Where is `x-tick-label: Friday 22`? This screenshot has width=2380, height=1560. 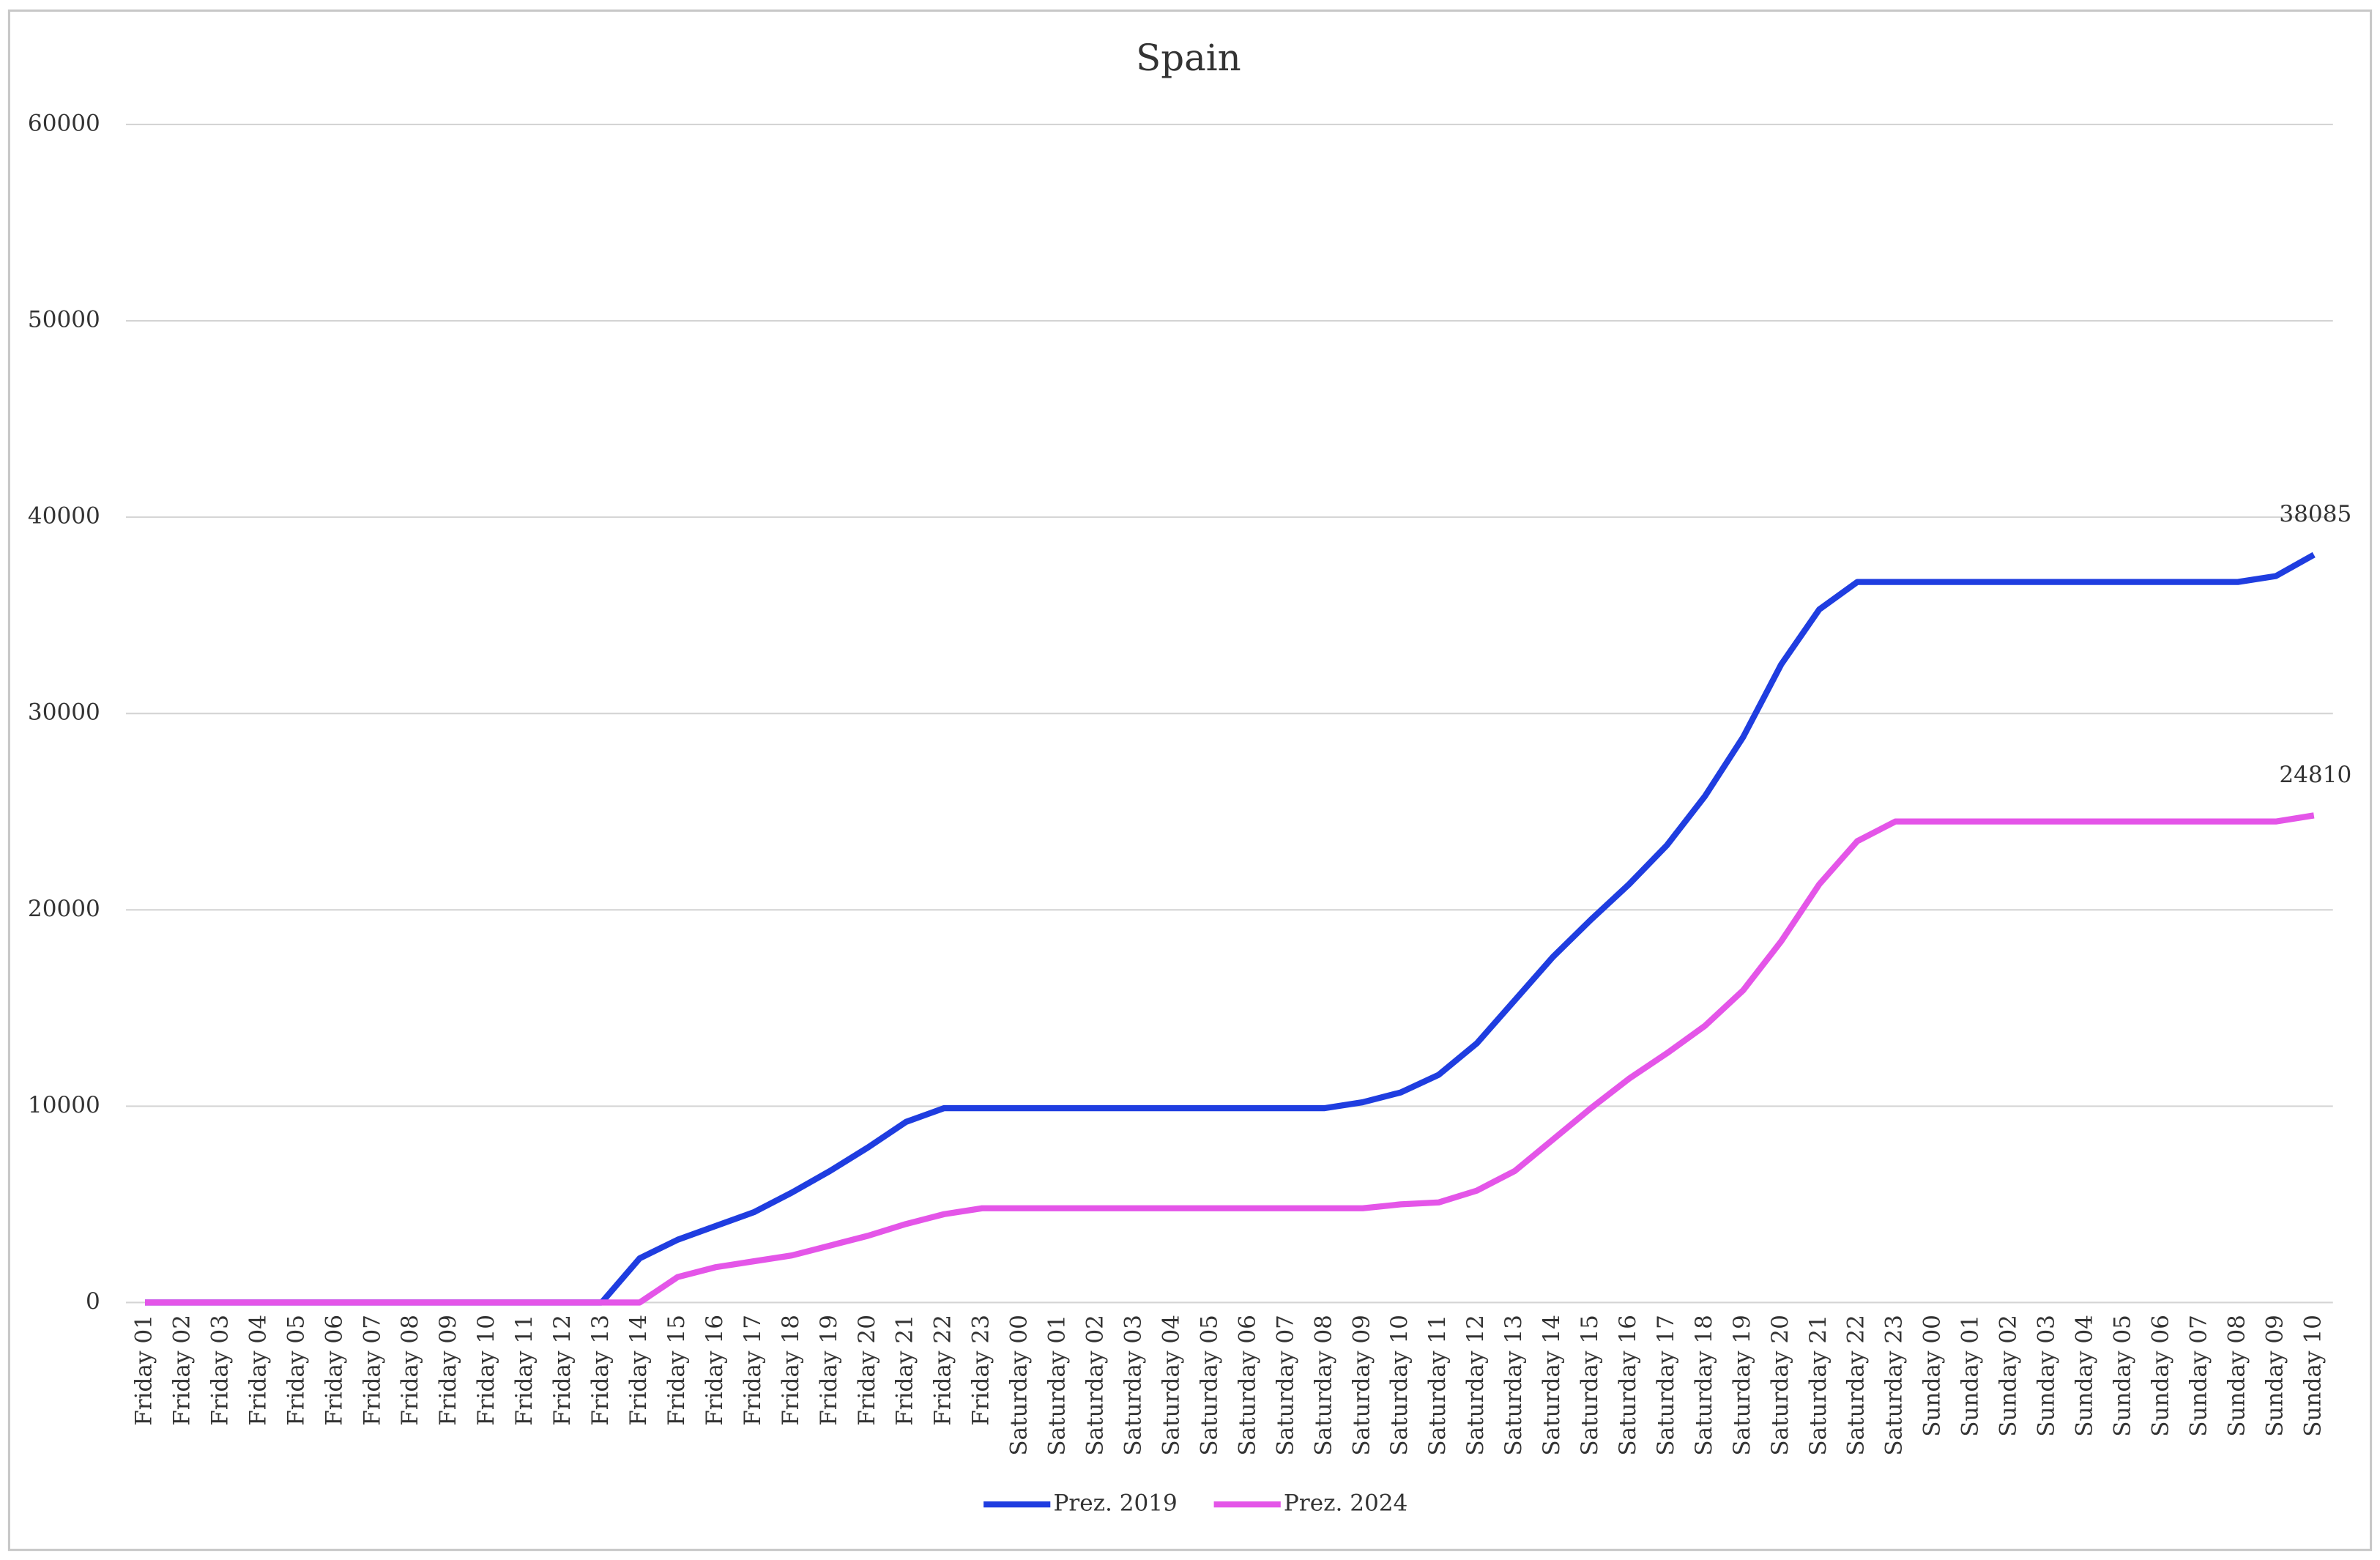
x-tick-label: Friday 22 is located at coordinates (943, 1370).